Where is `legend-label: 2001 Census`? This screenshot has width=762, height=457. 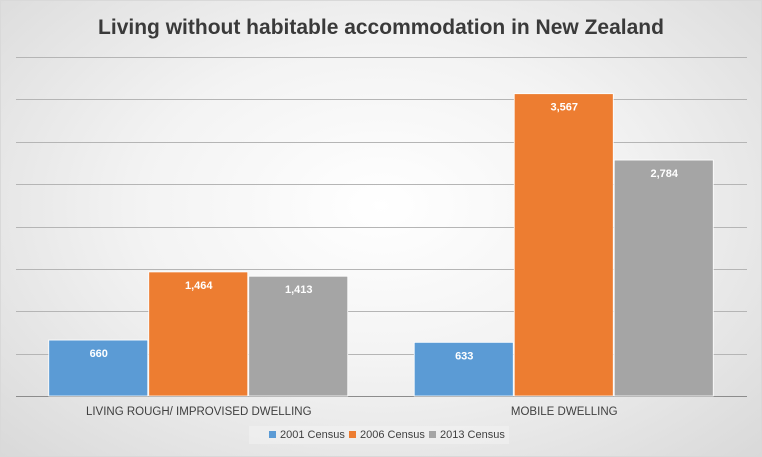
legend-label: 2001 Census is located at coordinates (312, 435).